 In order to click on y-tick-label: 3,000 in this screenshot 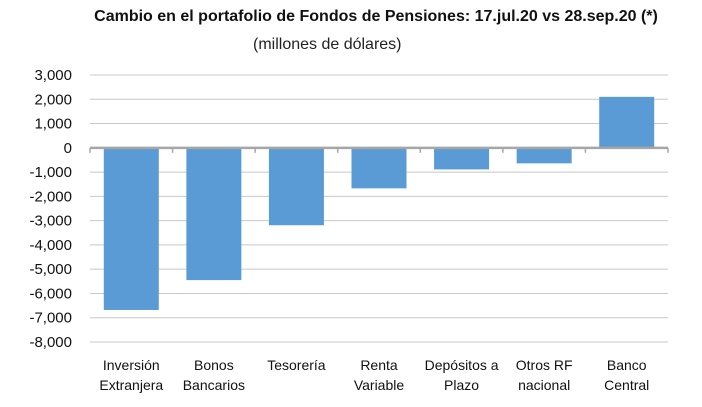, I will do `click(53, 75)`.